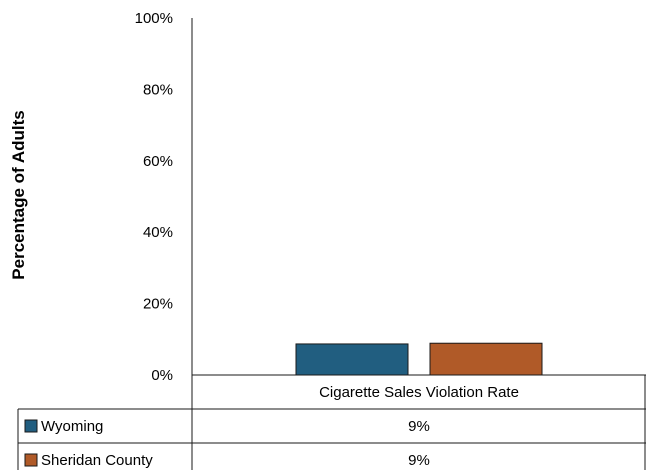 The height and width of the screenshot is (470, 646). Describe the element at coordinates (158, 304) in the screenshot. I see `y-tick-label: 20%` at that location.